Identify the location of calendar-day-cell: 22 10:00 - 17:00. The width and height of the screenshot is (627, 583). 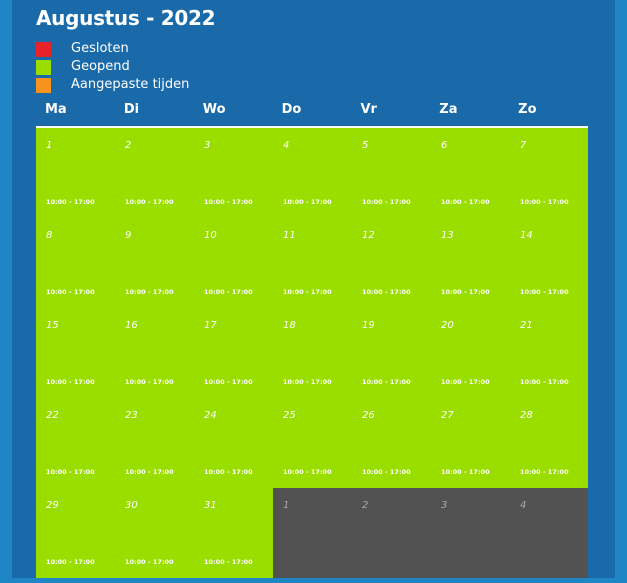
(75, 443).